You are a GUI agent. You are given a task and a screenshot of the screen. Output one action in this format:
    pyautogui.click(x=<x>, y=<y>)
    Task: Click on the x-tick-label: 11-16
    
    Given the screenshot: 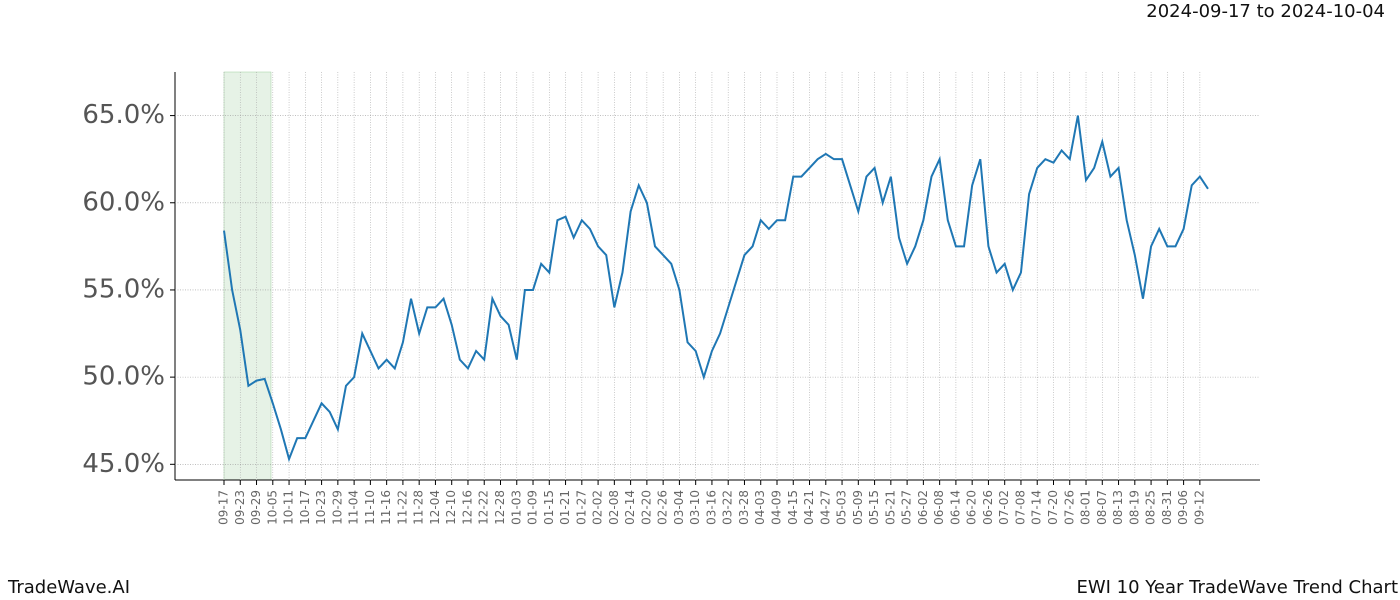 What is the action you would take?
    pyautogui.click(x=386, y=507)
    